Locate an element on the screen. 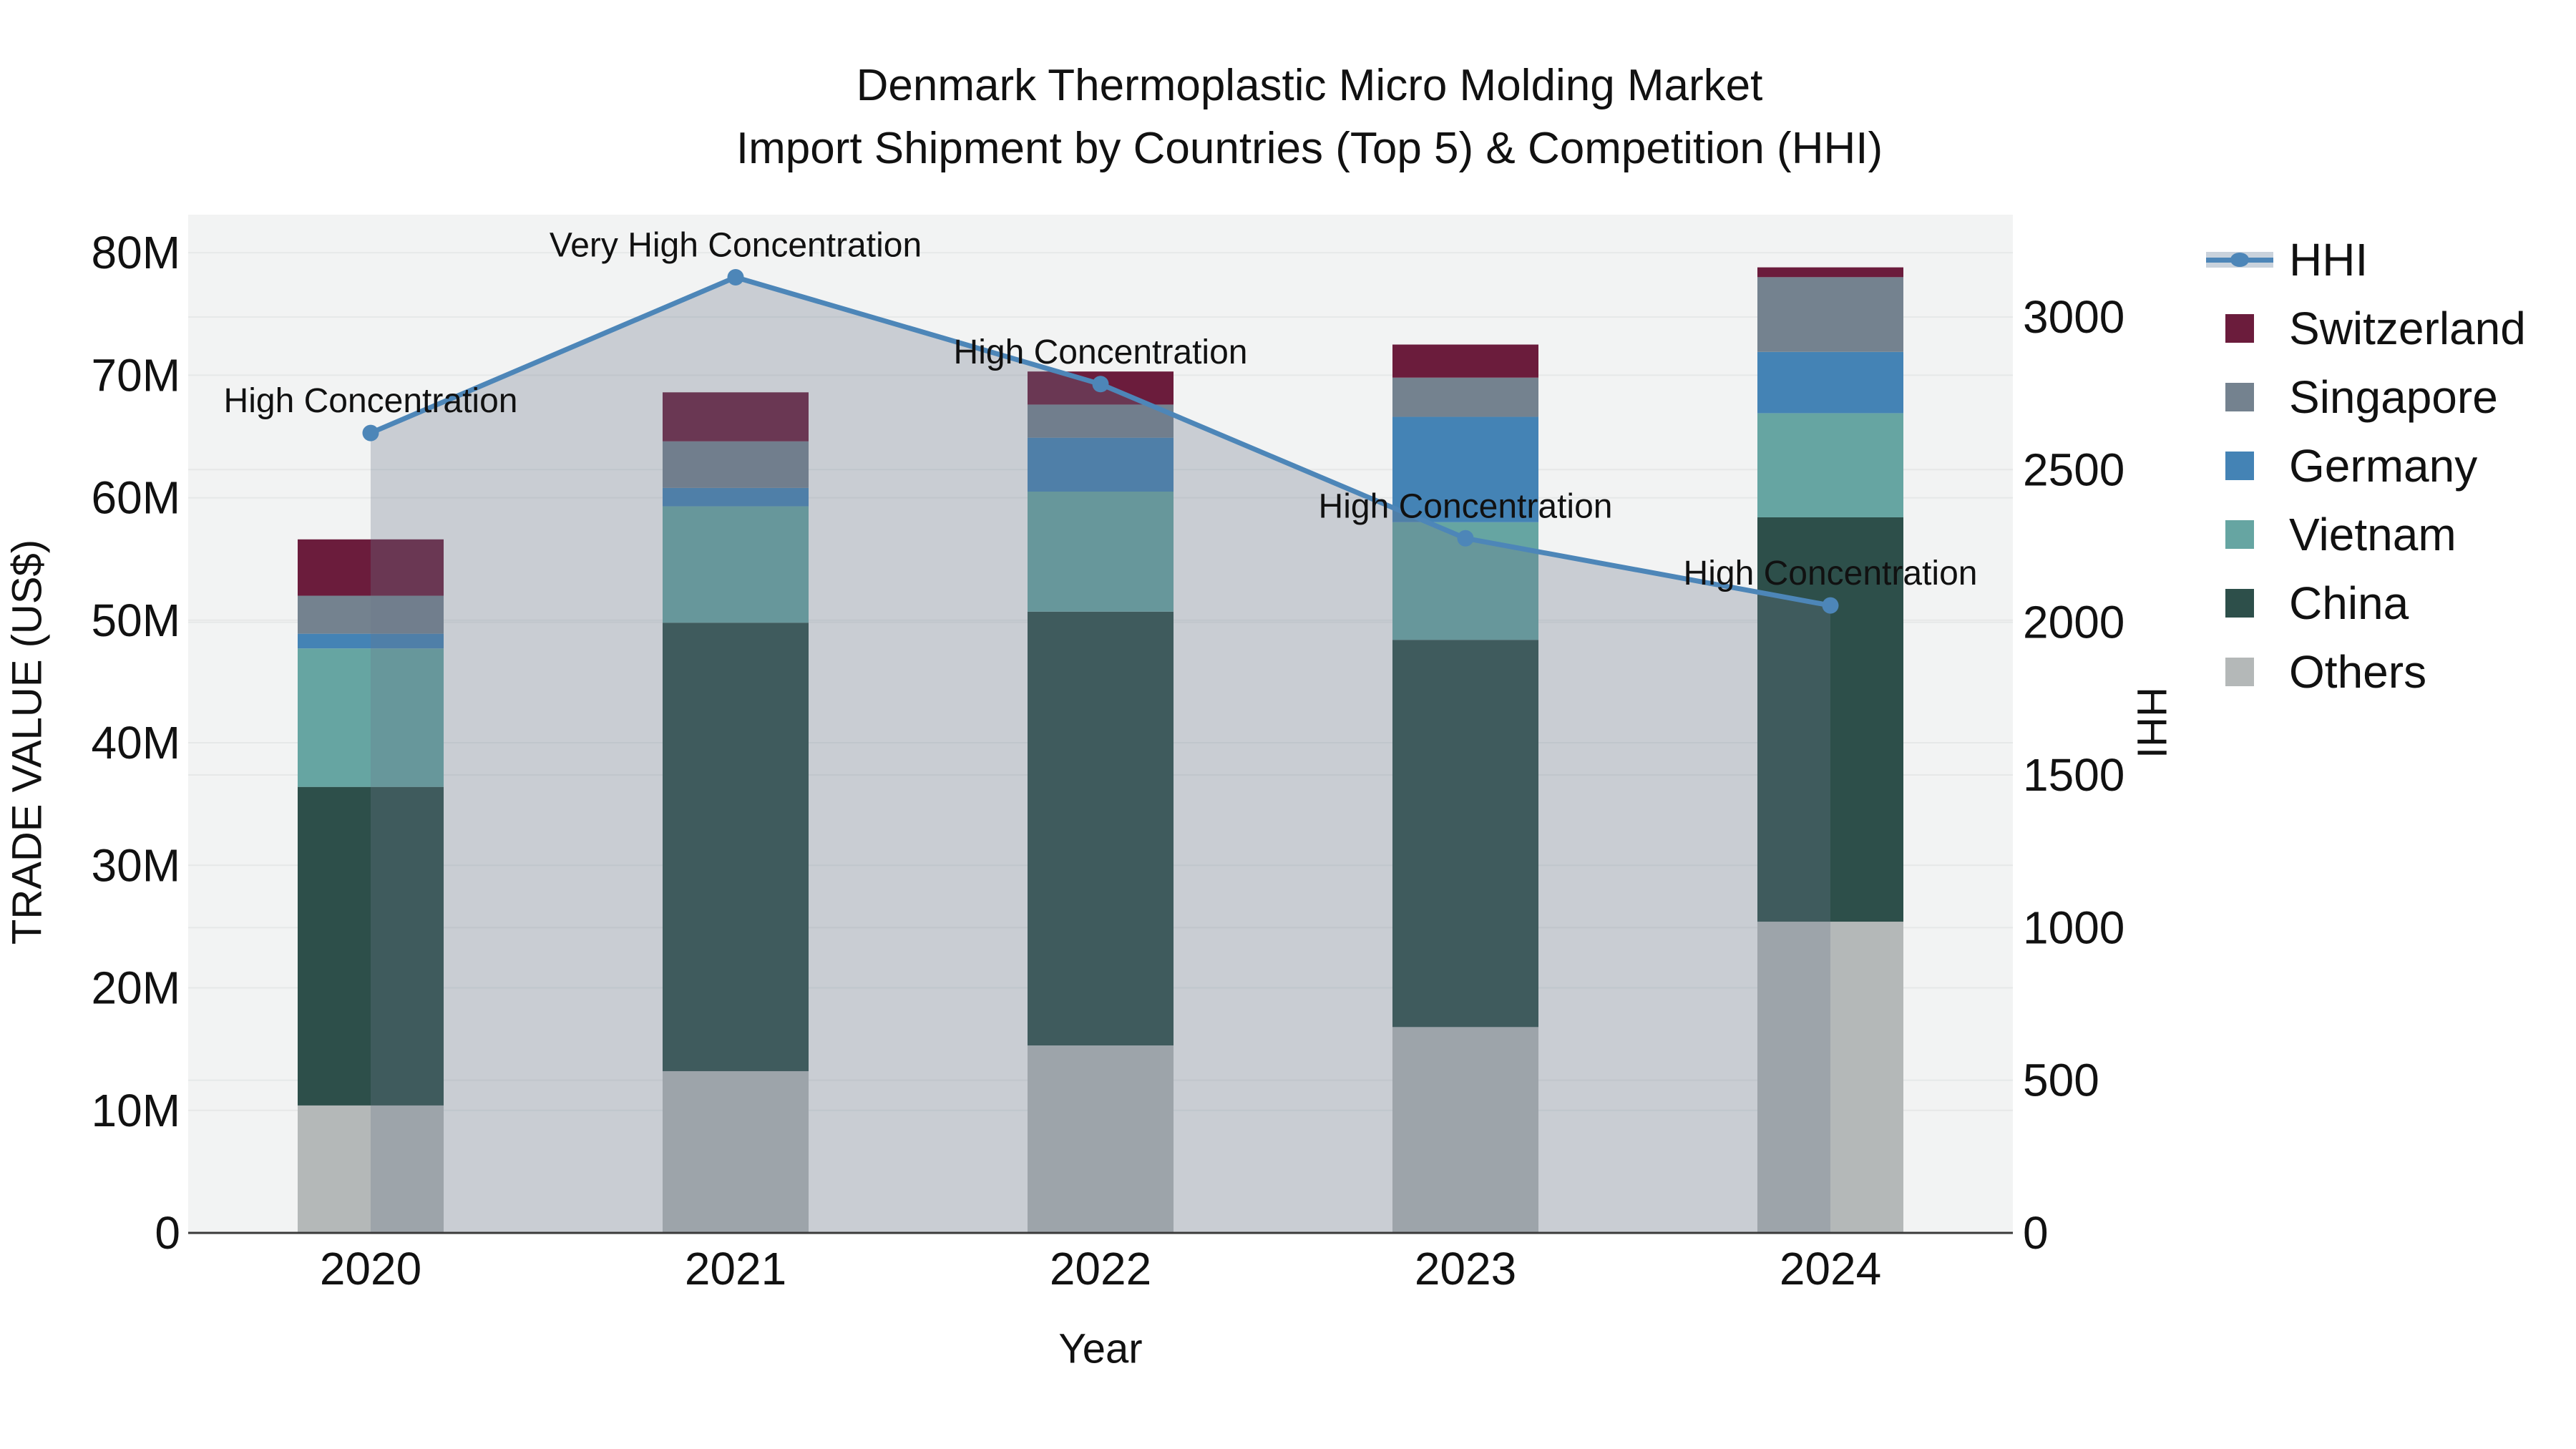  legend-item-hhi: HHI is located at coordinates (2366, 259).